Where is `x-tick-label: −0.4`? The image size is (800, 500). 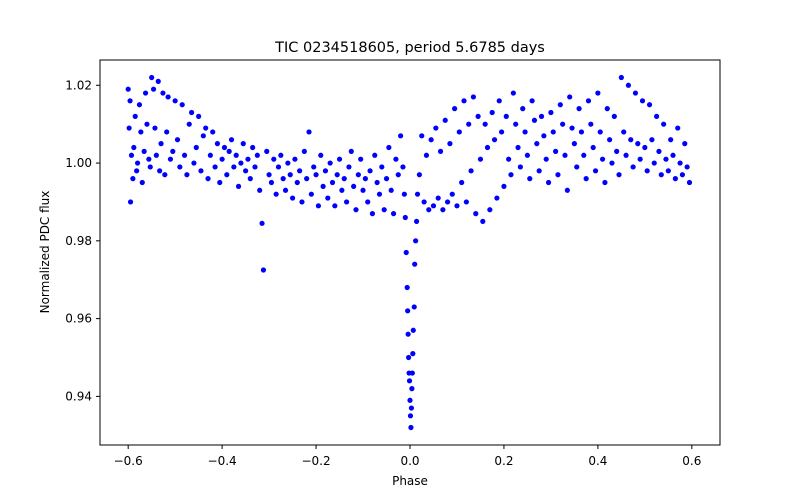 x-tick-label: −0.4 is located at coordinates (222, 461).